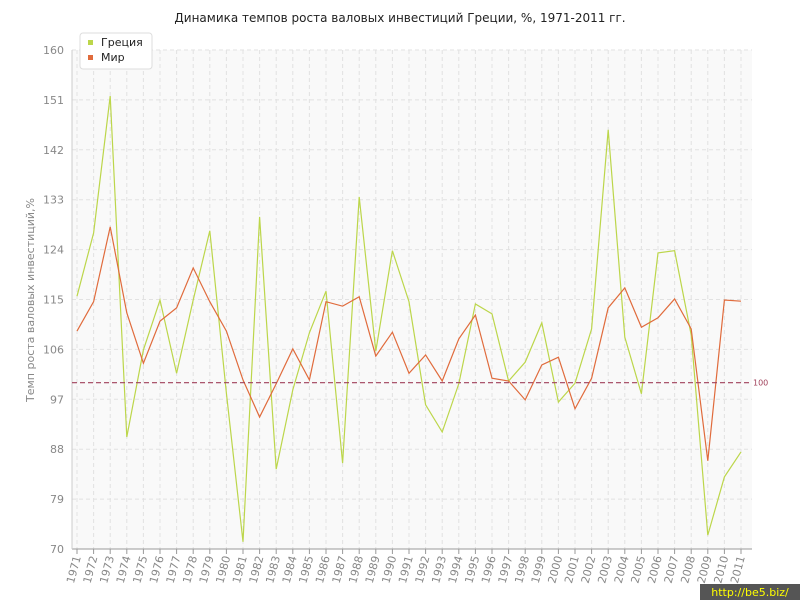 This screenshot has width=800, height=604. What do you see at coordinates (122, 42) in the screenshot?
I see `legend-label: Греция` at bounding box center [122, 42].